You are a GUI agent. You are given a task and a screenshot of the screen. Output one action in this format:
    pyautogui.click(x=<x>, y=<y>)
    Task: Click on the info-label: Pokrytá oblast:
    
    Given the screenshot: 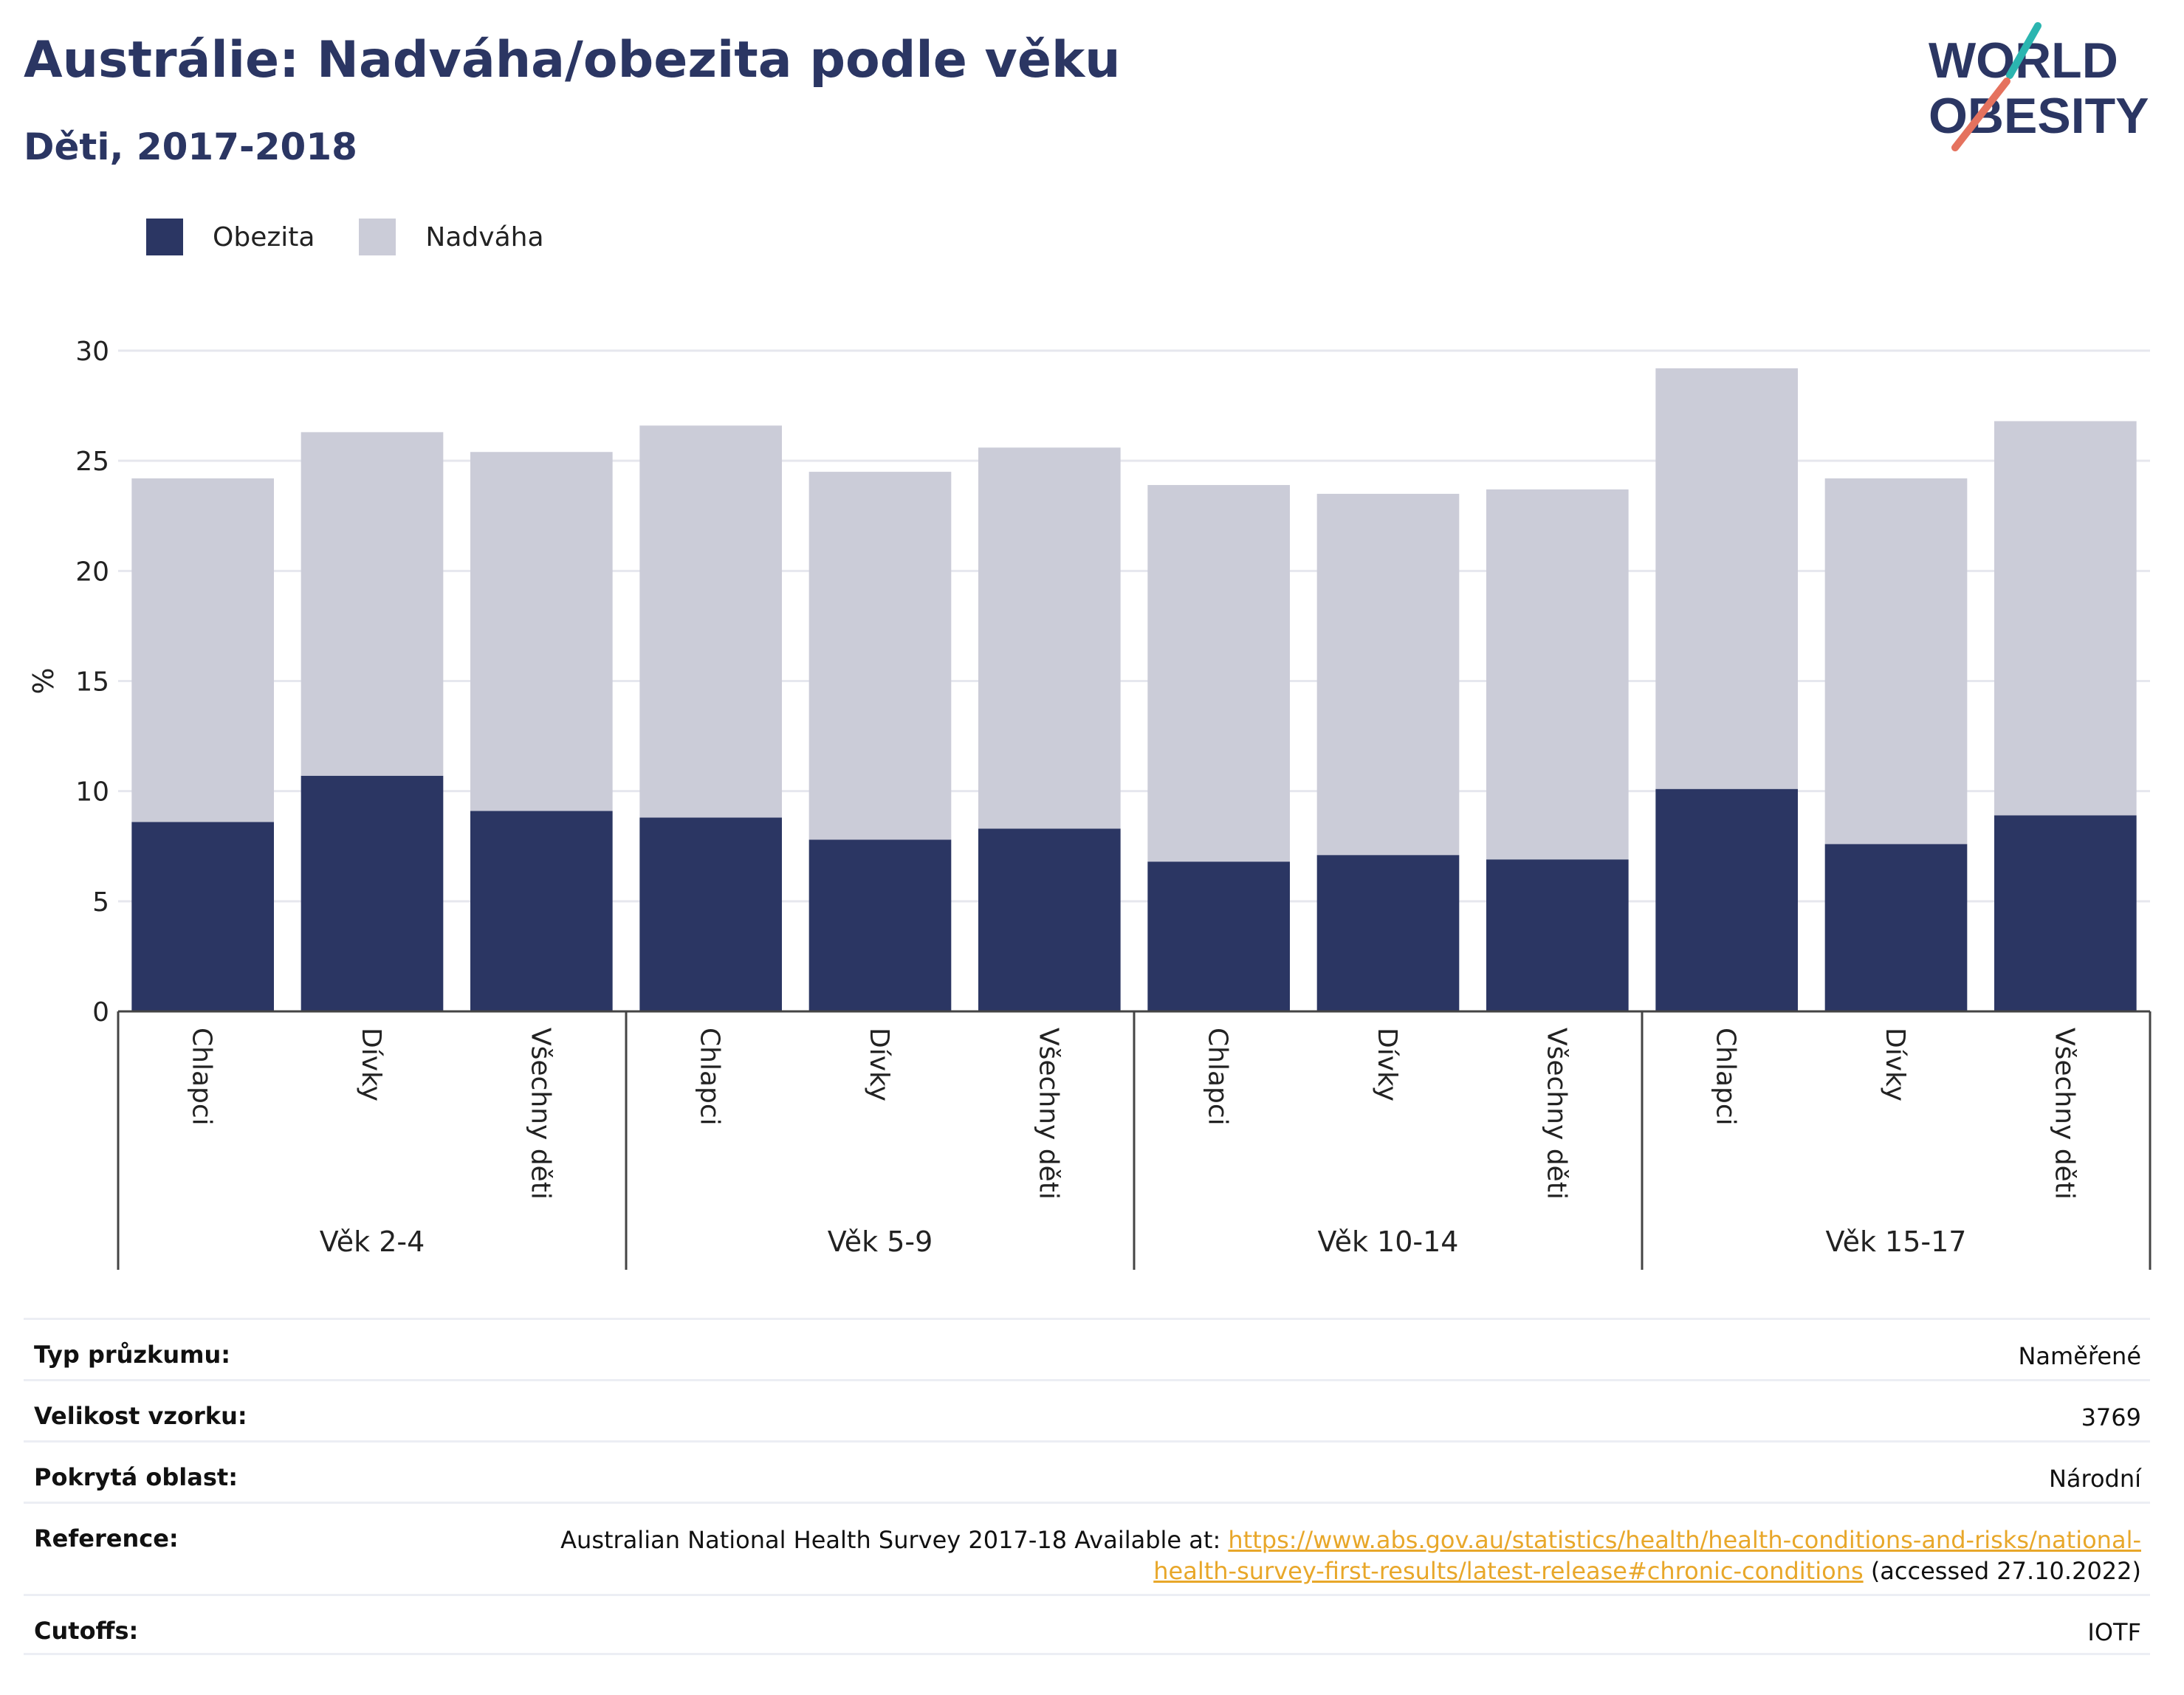 What is the action you would take?
    pyautogui.click(x=136, y=1477)
    